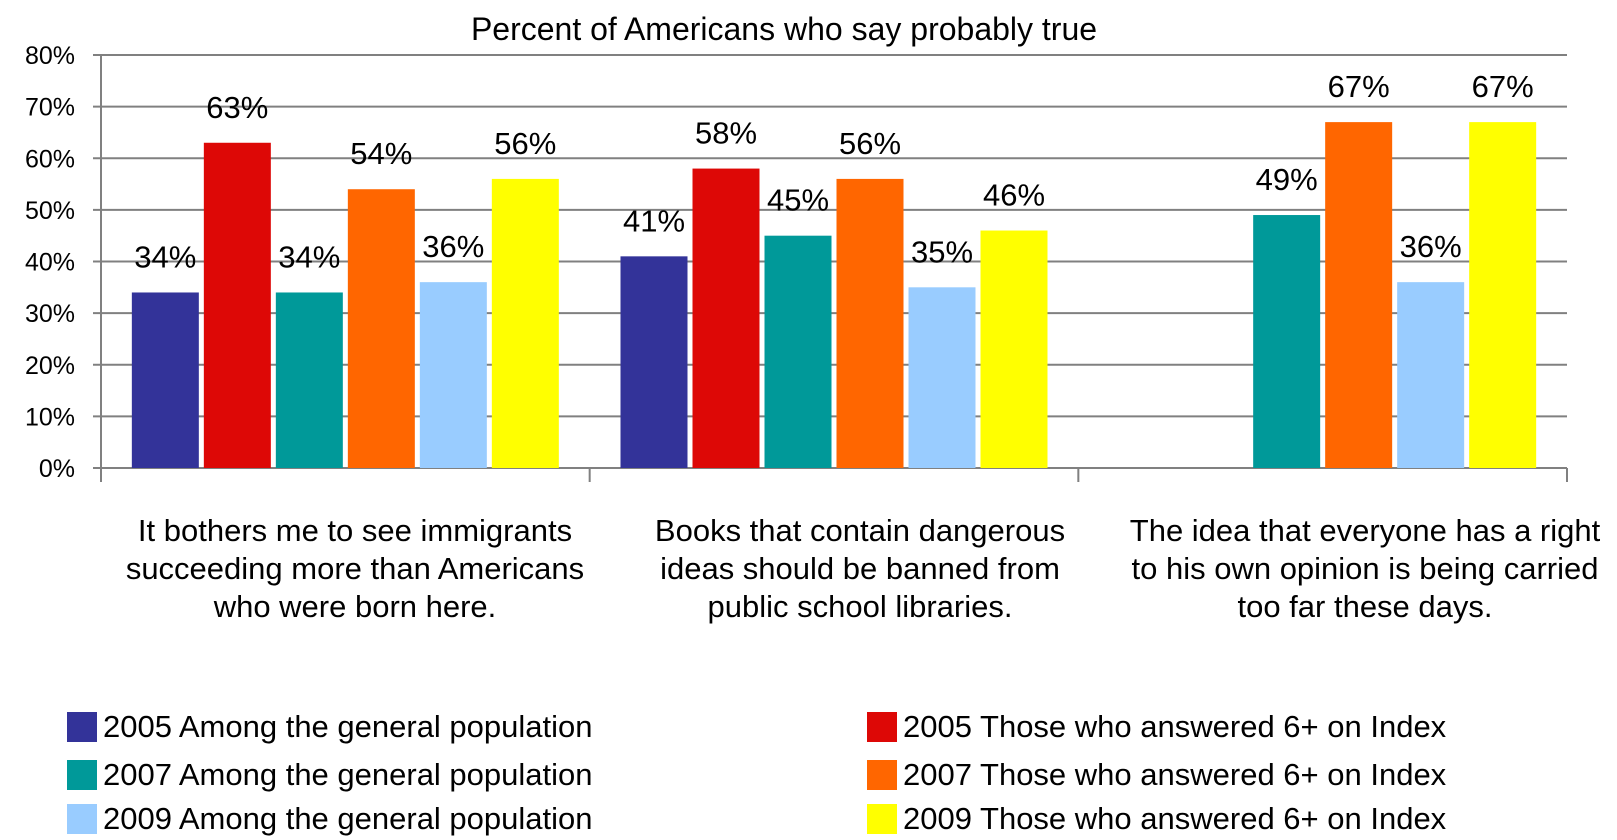 The image size is (1617, 840). I want to click on legend-item: 2007 Those who answered 6+ on Index, so click(1156, 775).